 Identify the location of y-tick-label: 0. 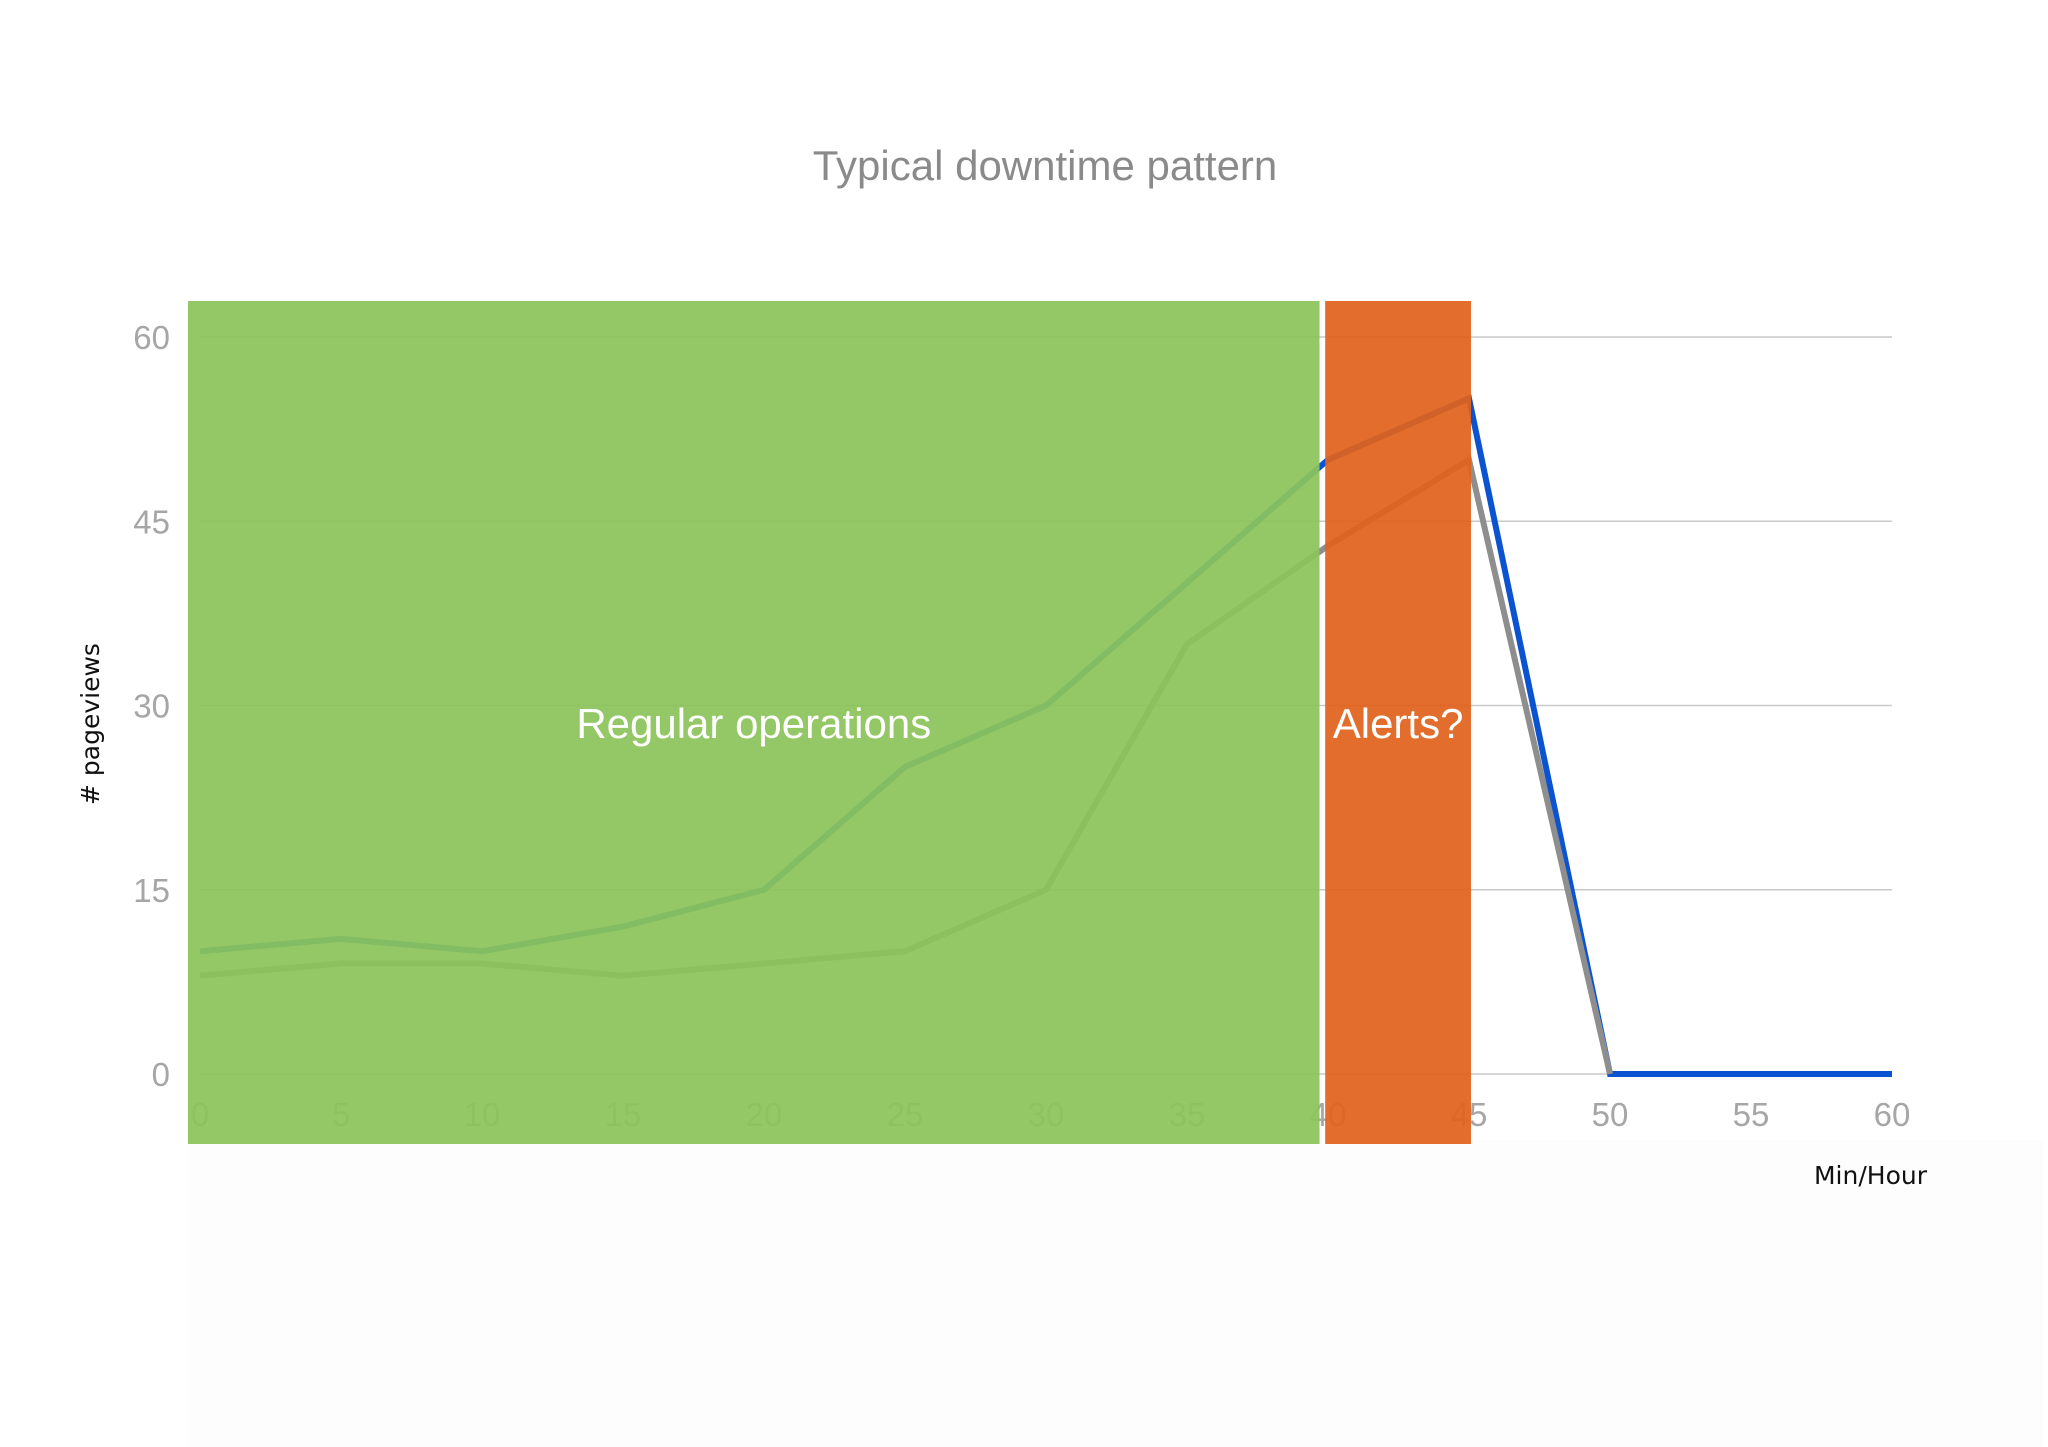
(161, 1074).